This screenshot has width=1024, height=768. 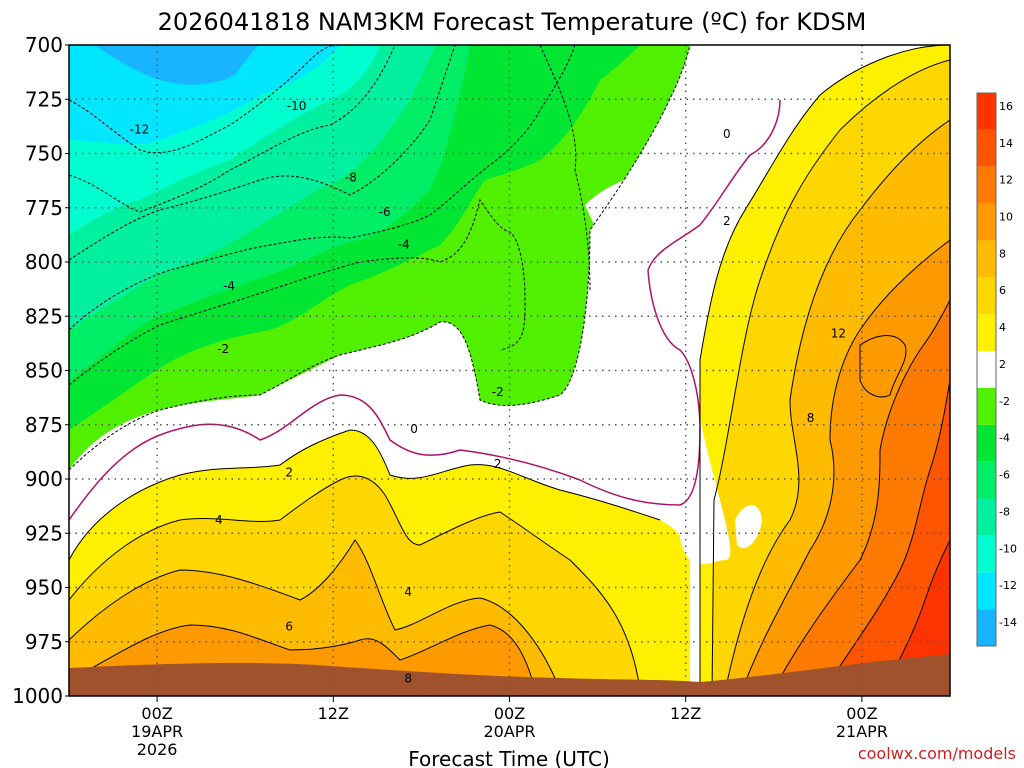 What do you see at coordinates (1008, 585) in the screenshot?
I see `colorbar-tick-label: -12` at bounding box center [1008, 585].